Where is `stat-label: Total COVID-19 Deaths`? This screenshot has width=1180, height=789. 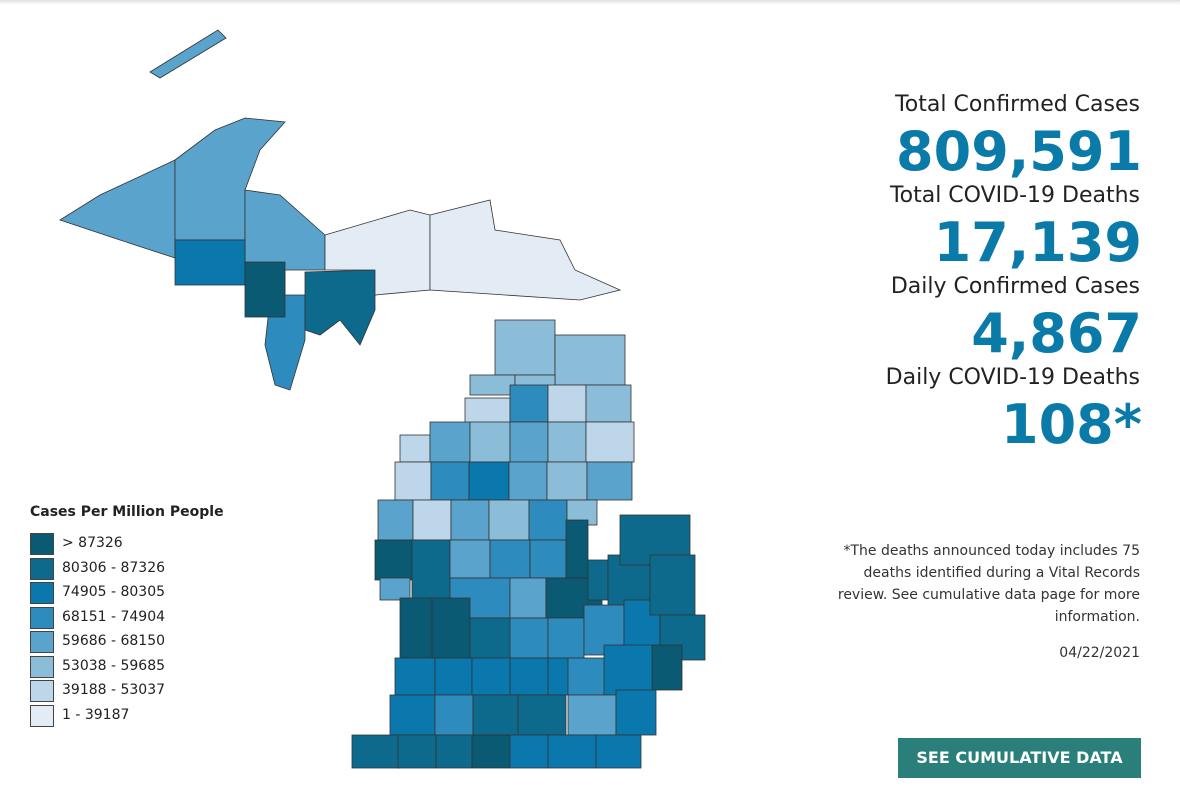 stat-label: Total COVID-19 Deaths is located at coordinates (1014, 195).